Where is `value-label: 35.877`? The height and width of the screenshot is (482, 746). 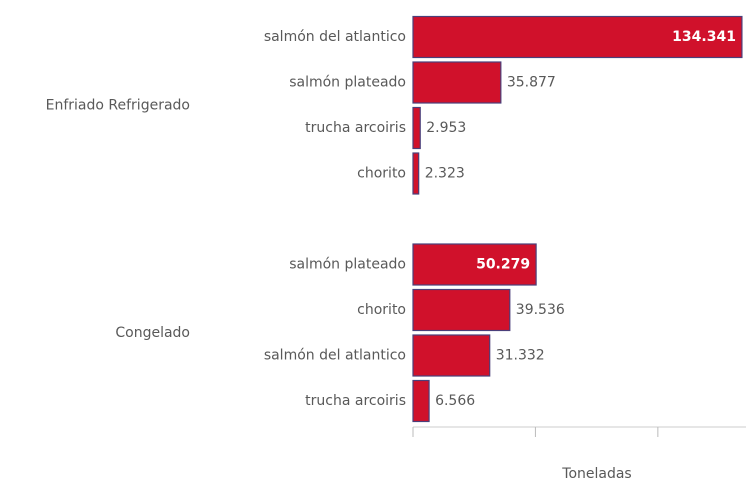
value-label: 35.877 is located at coordinates (531, 83).